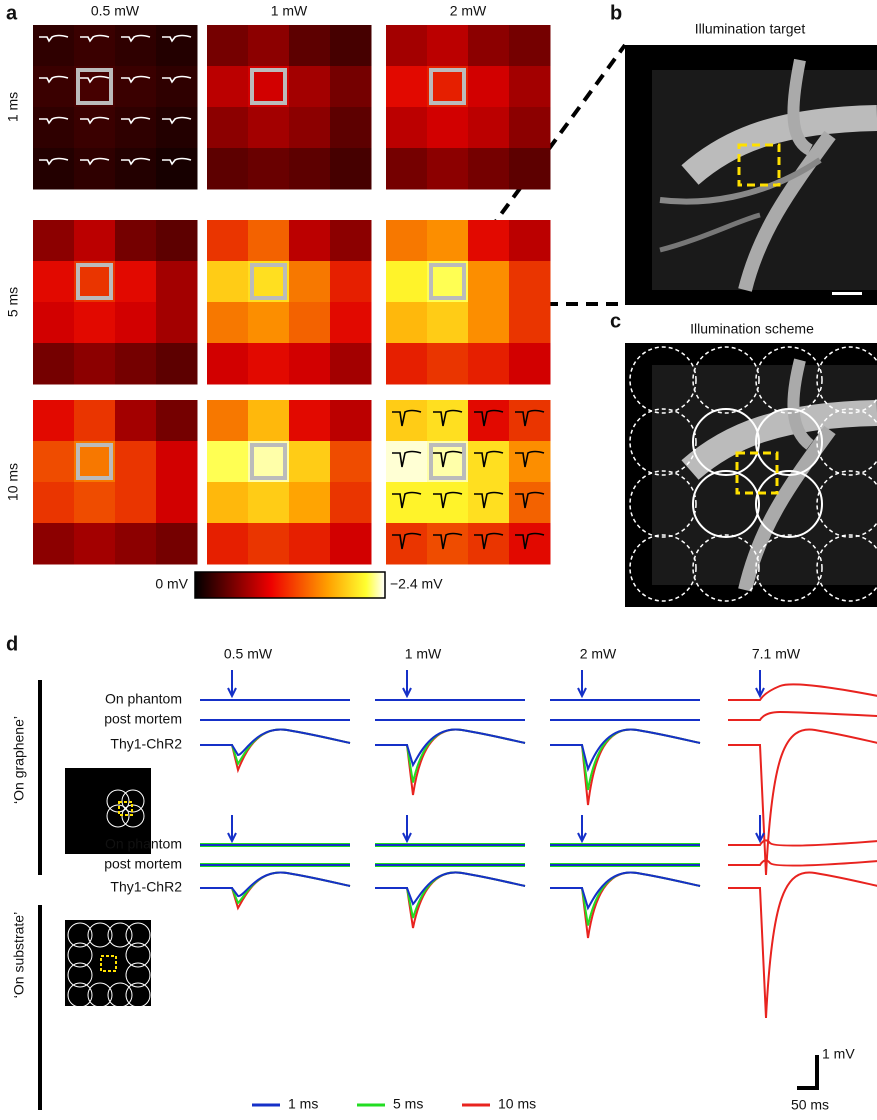 This screenshot has width=877, height=1120. I want to click on colorbar, so click(290, 585).